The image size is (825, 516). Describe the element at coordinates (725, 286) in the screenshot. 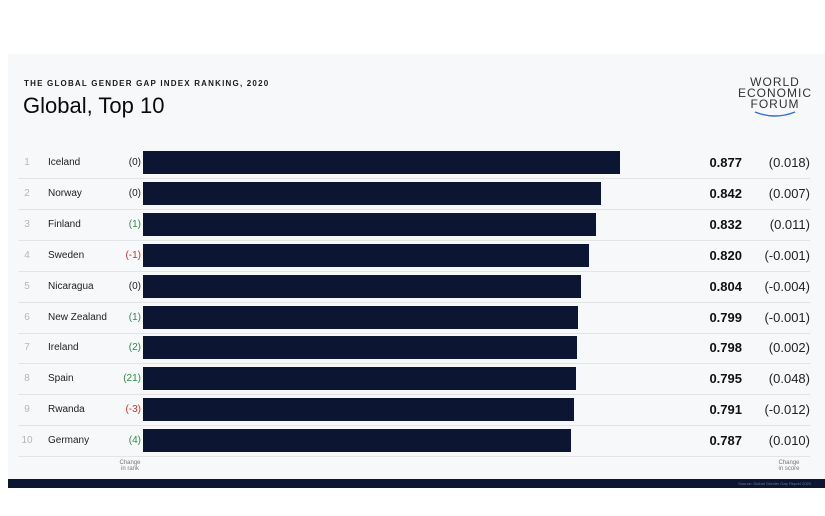

I see `score-value: 0.804` at that location.